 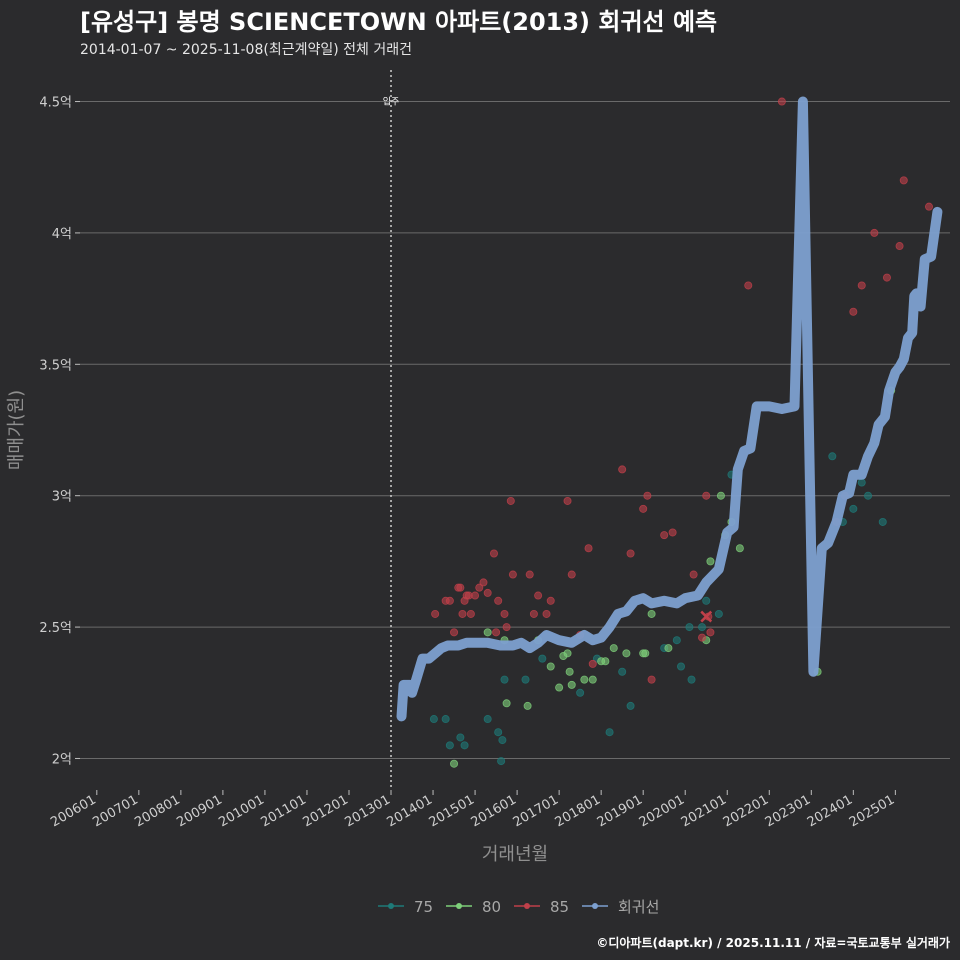 What do you see at coordinates (638, 907) in the screenshot?
I see `legend-label: 회귀선` at bounding box center [638, 907].